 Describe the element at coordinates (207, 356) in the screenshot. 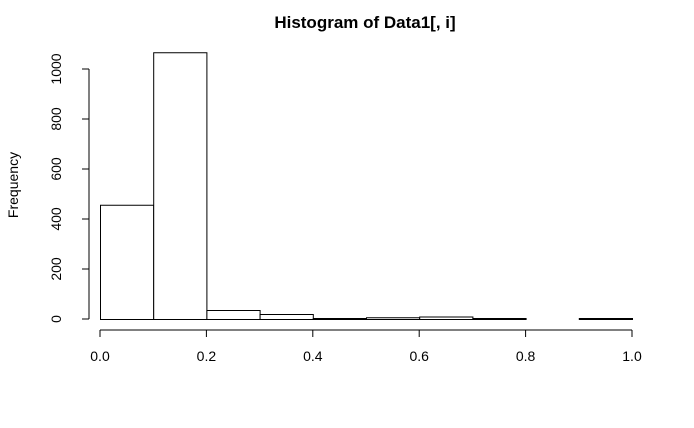

I see `x-tick-label: 0.2` at that location.